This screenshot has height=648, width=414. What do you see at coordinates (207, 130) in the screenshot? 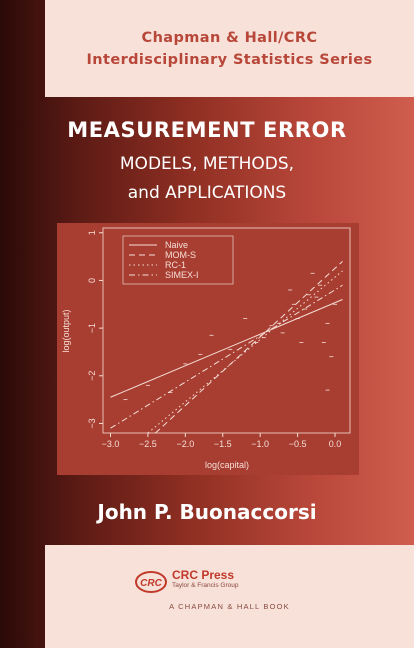
I see `book-title: MEASUREMENT ERROR` at bounding box center [207, 130].